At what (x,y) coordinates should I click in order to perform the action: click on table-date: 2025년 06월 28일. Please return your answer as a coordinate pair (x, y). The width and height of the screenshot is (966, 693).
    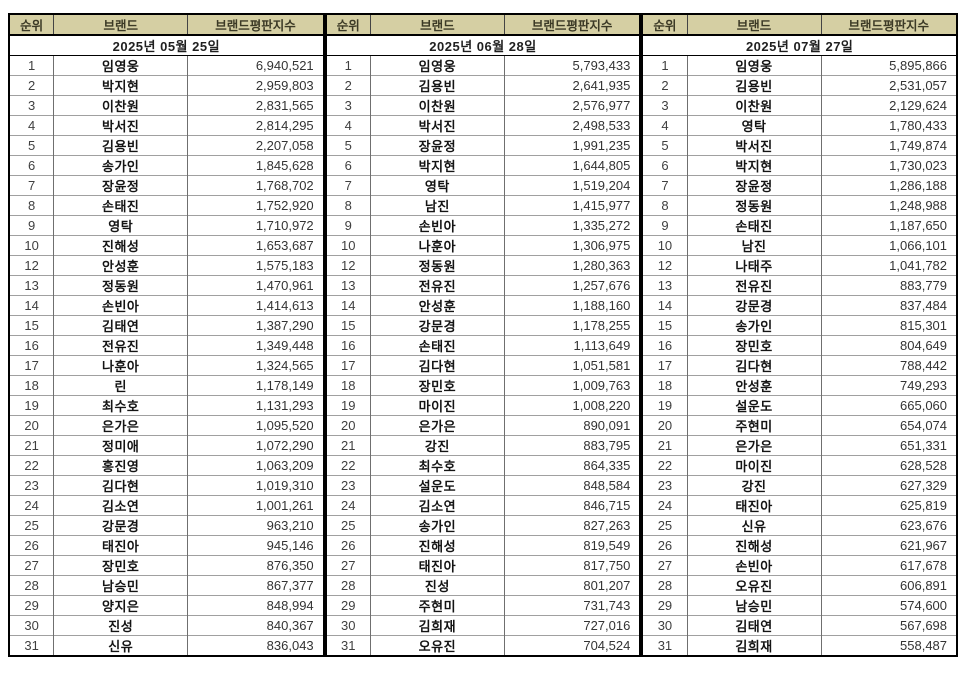
    Looking at the image, I should click on (483, 45).